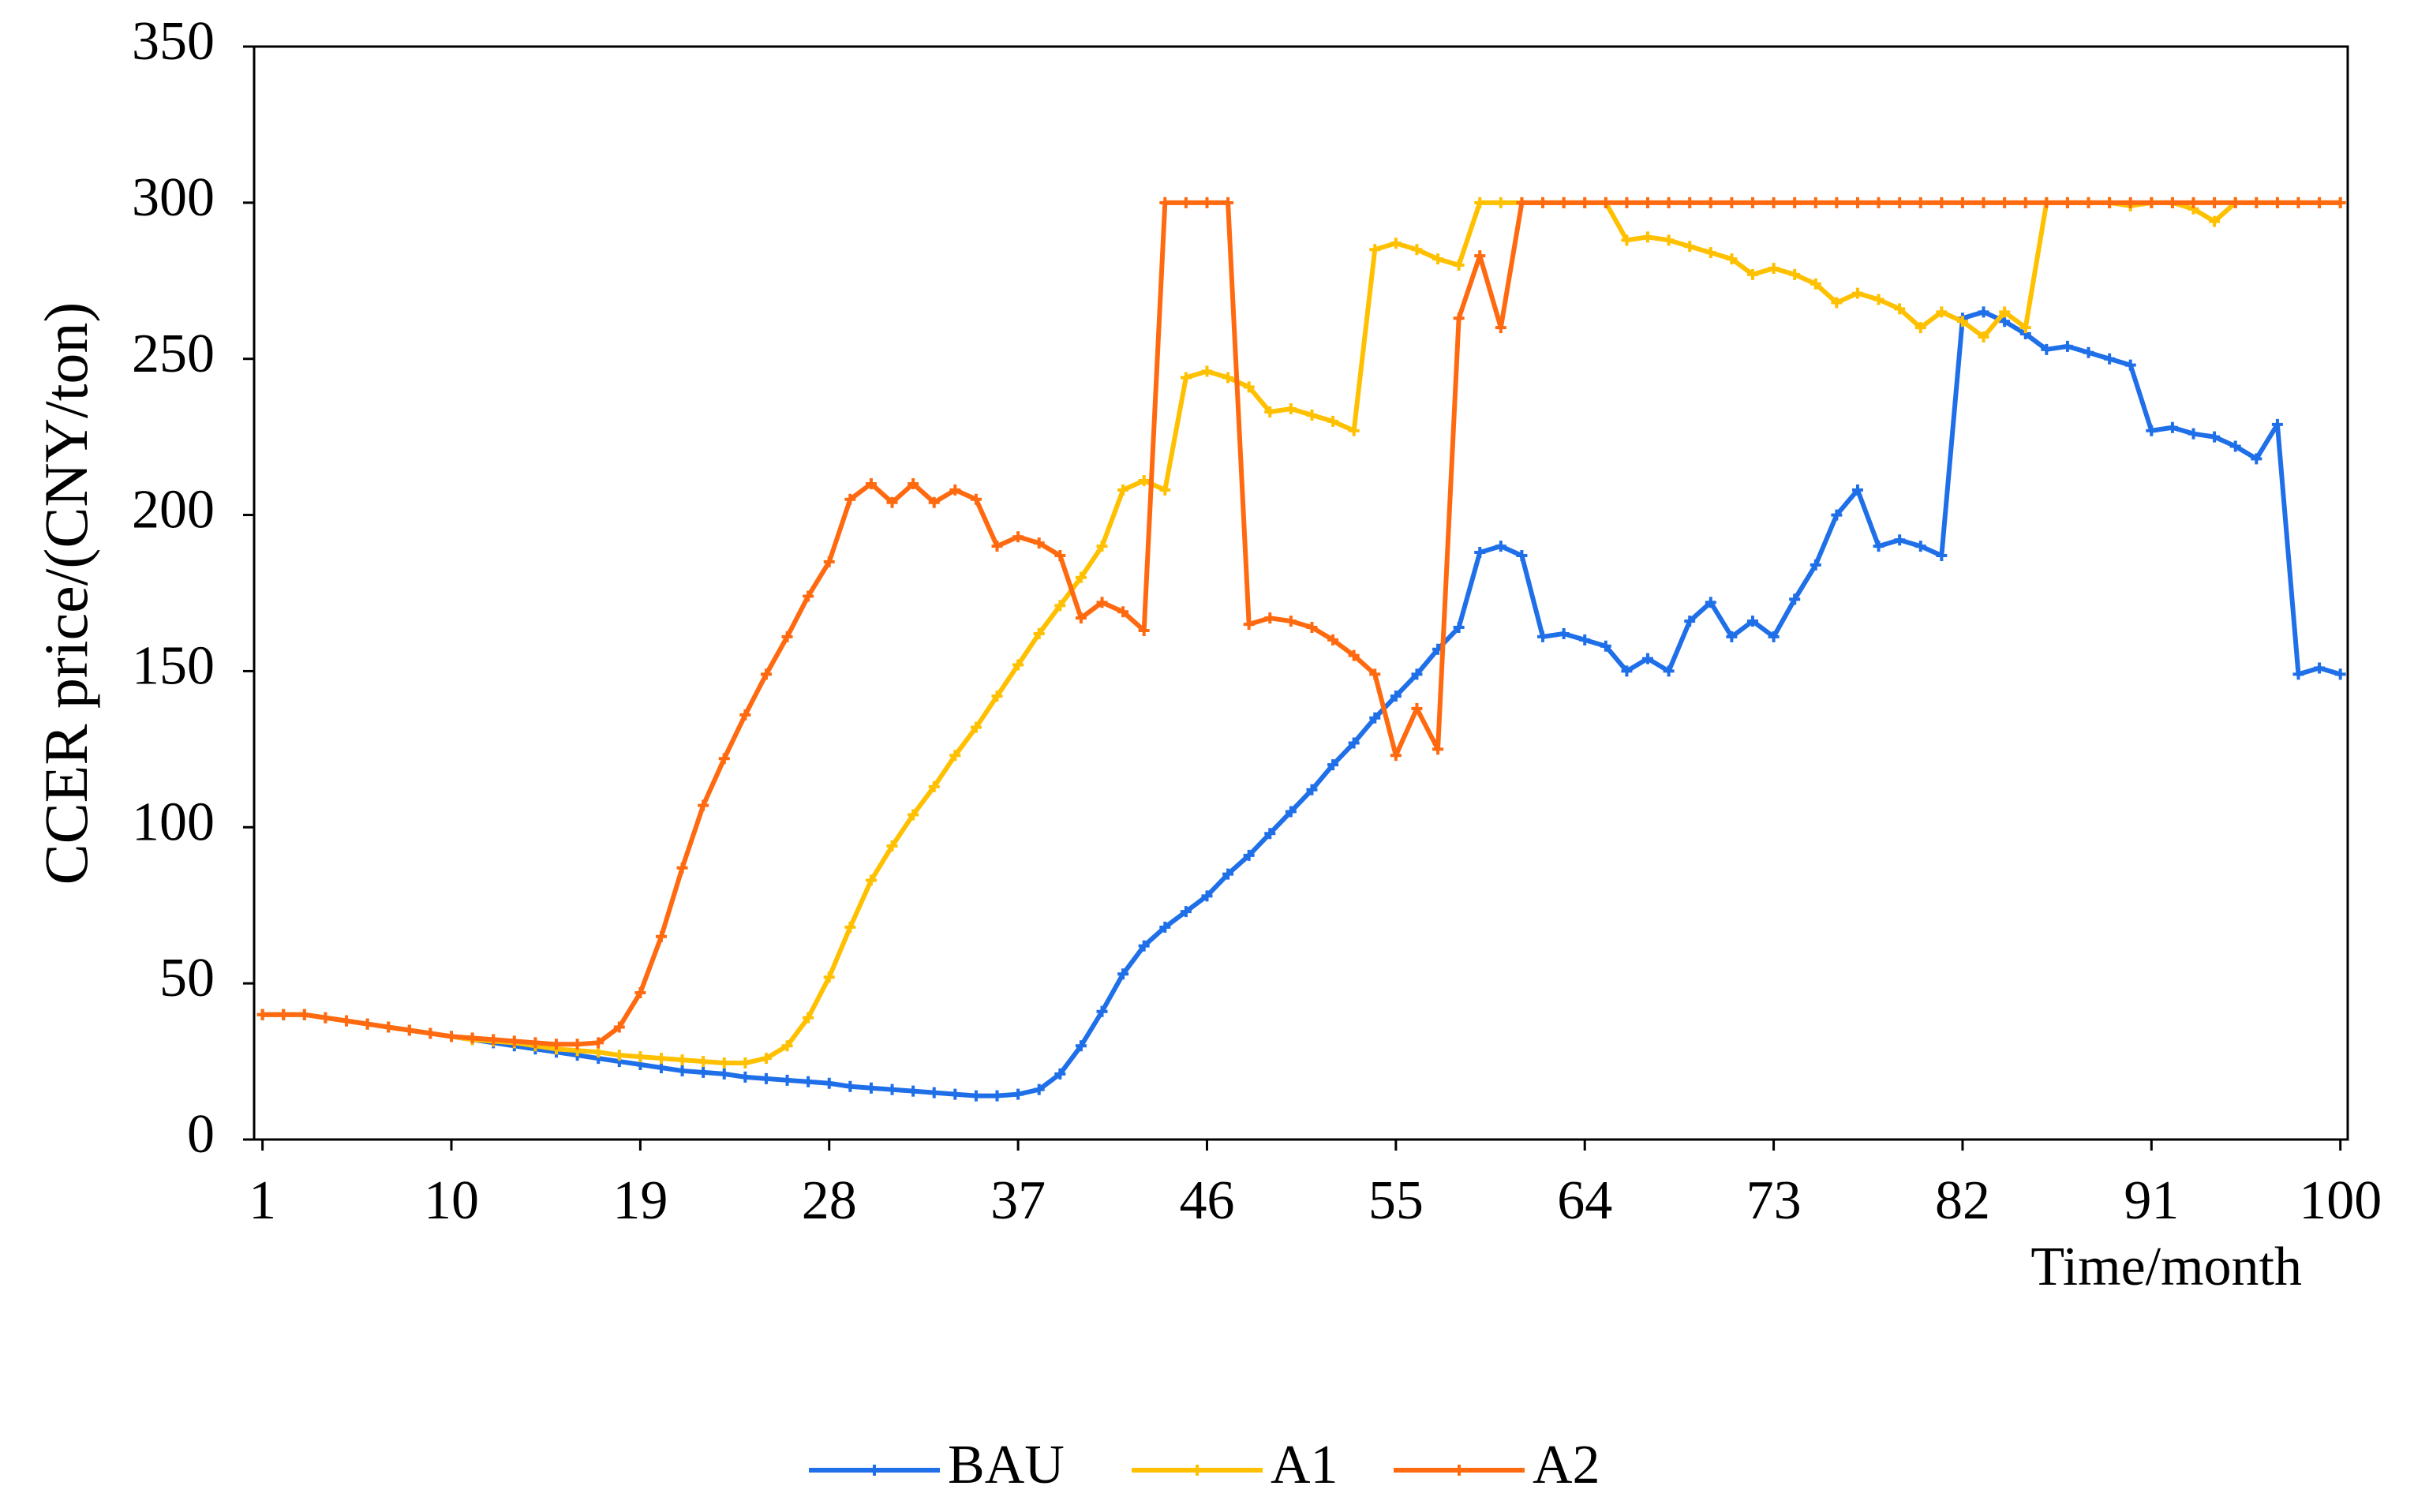 The width and height of the screenshot is (2414, 1512). What do you see at coordinates (1774, 1200) in the screenshot?
I see `x-tick-label: 73` at bounding box center [1774, 1200].